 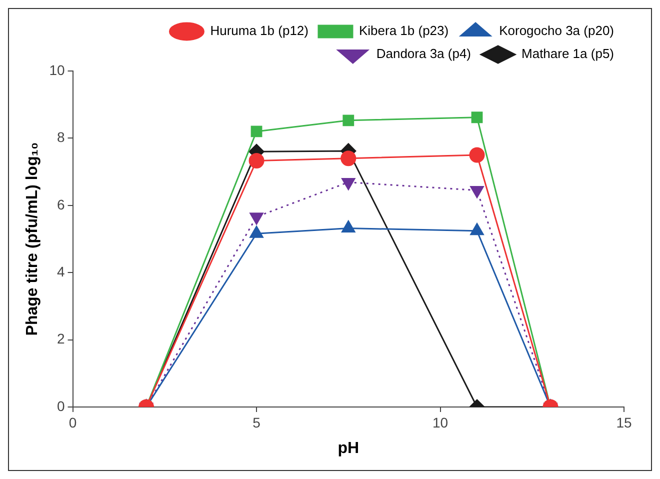 I want to click on x-tick-label: 10, so click(x=440, y=422).